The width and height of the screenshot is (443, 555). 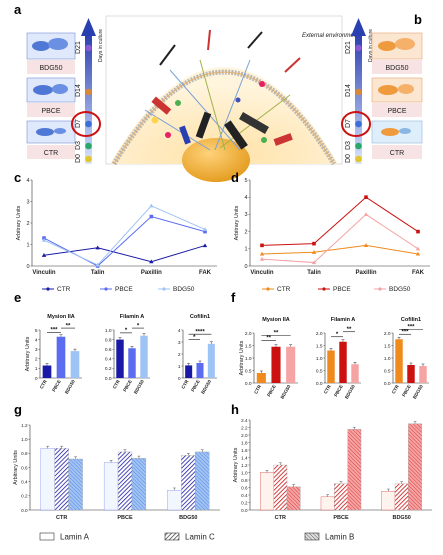 I want to click on x-tick-label: Vinculin, so click(x=44, y=273).